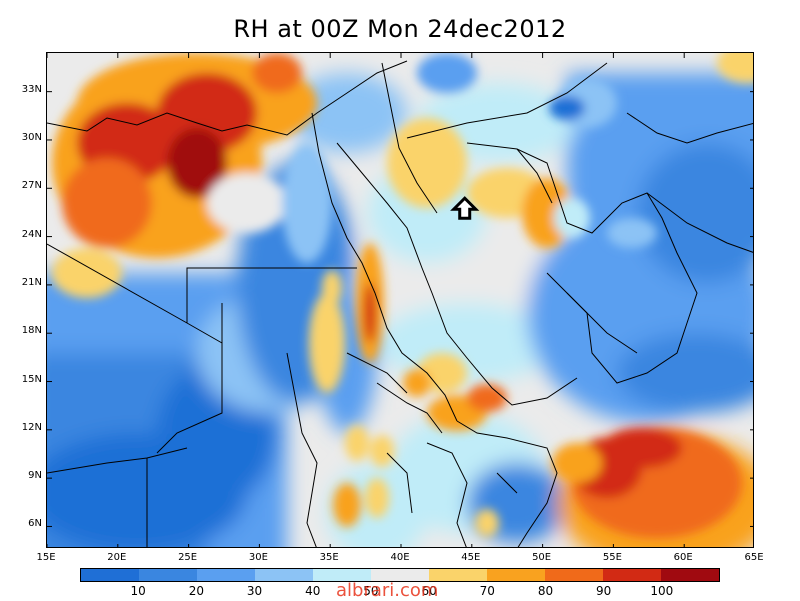 The height and width of the screenshot is (601, 800). What do you see at coordinates (31, 89) in the screenshot?
I see `lat-label: 33N` at bounding box center [31, 89].